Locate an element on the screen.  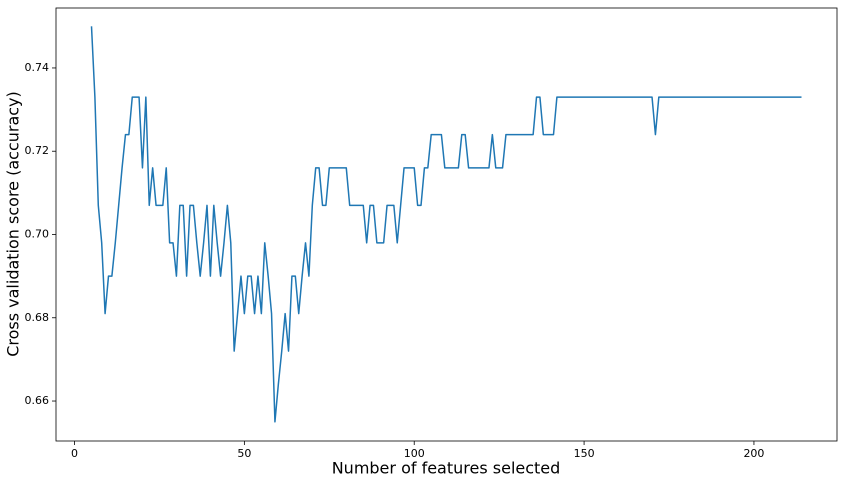
y-tick-label: 0.70 is located at coordinates (37, 233).